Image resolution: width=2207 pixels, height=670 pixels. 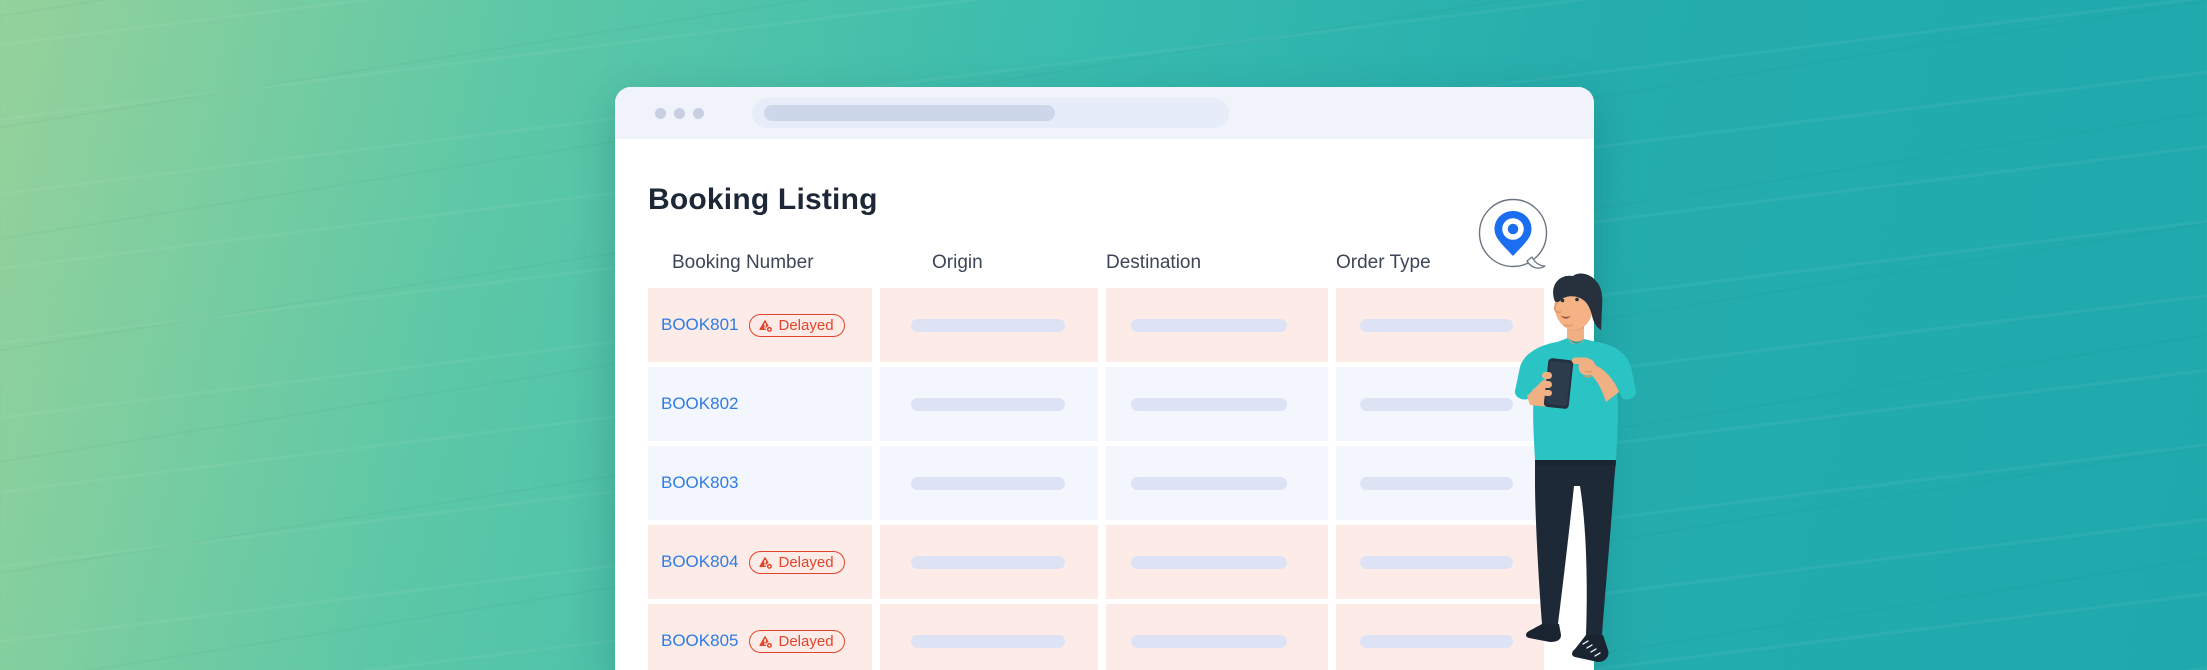 I want to click on location-button, so click(x=1513, y=234).